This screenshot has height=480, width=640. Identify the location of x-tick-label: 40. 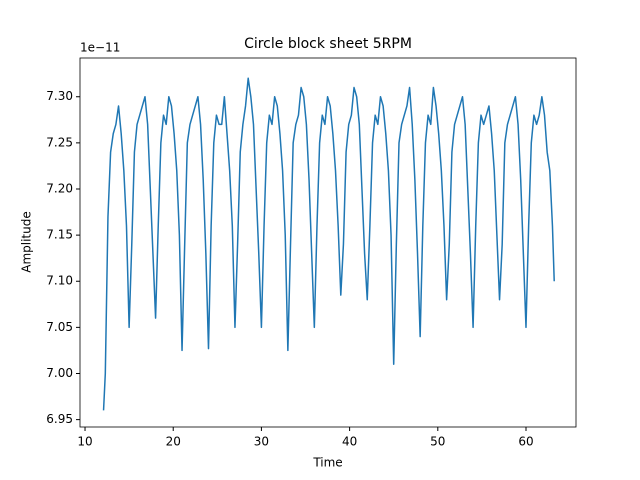
(349, 442).